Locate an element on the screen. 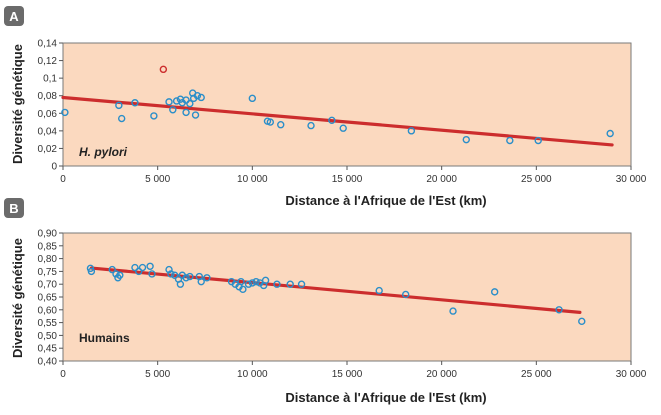  panel-b-x-tick-label-6: 30 000 is located at coordinates (631, 374).